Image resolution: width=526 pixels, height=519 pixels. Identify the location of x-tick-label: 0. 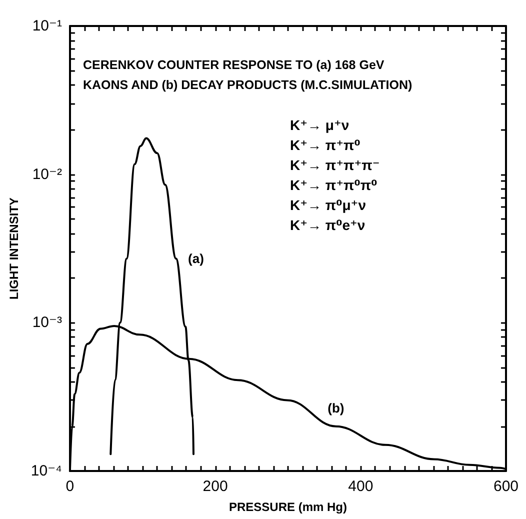
(70, 486).